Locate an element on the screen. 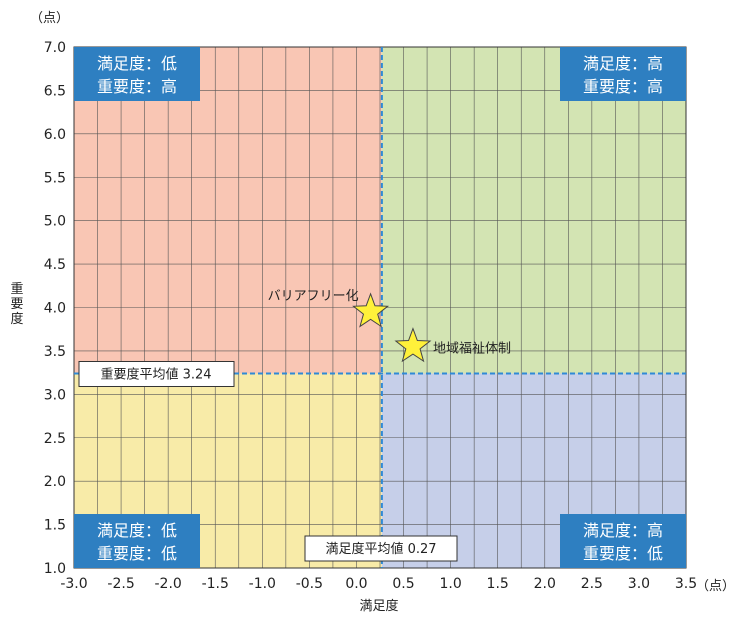 The height and width of the screenshot is (619, 734). data-point-label: 地域福祉体制 is located at coordinates (472, 349).